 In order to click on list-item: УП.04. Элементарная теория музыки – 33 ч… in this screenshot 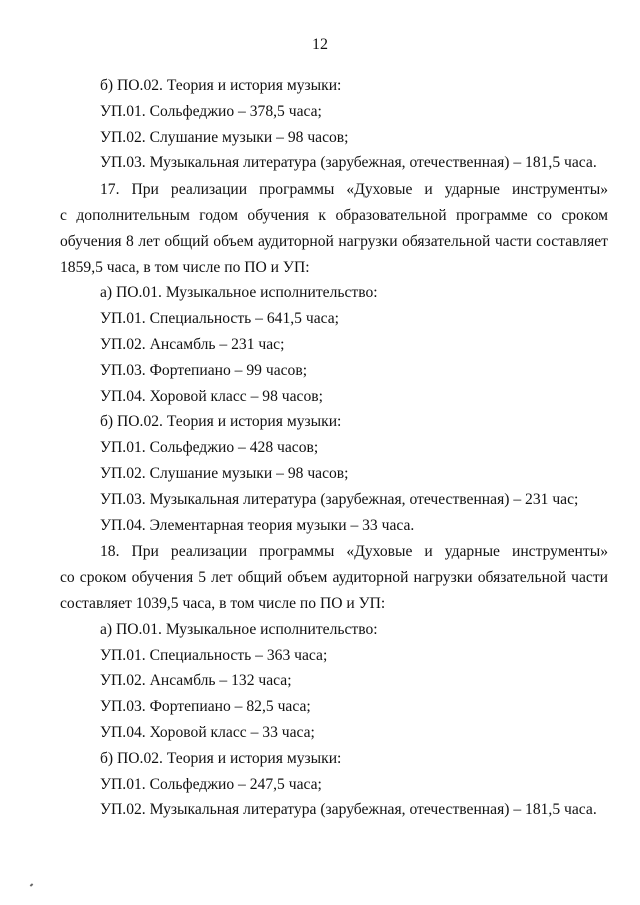, I will do `click(257, 525)`.